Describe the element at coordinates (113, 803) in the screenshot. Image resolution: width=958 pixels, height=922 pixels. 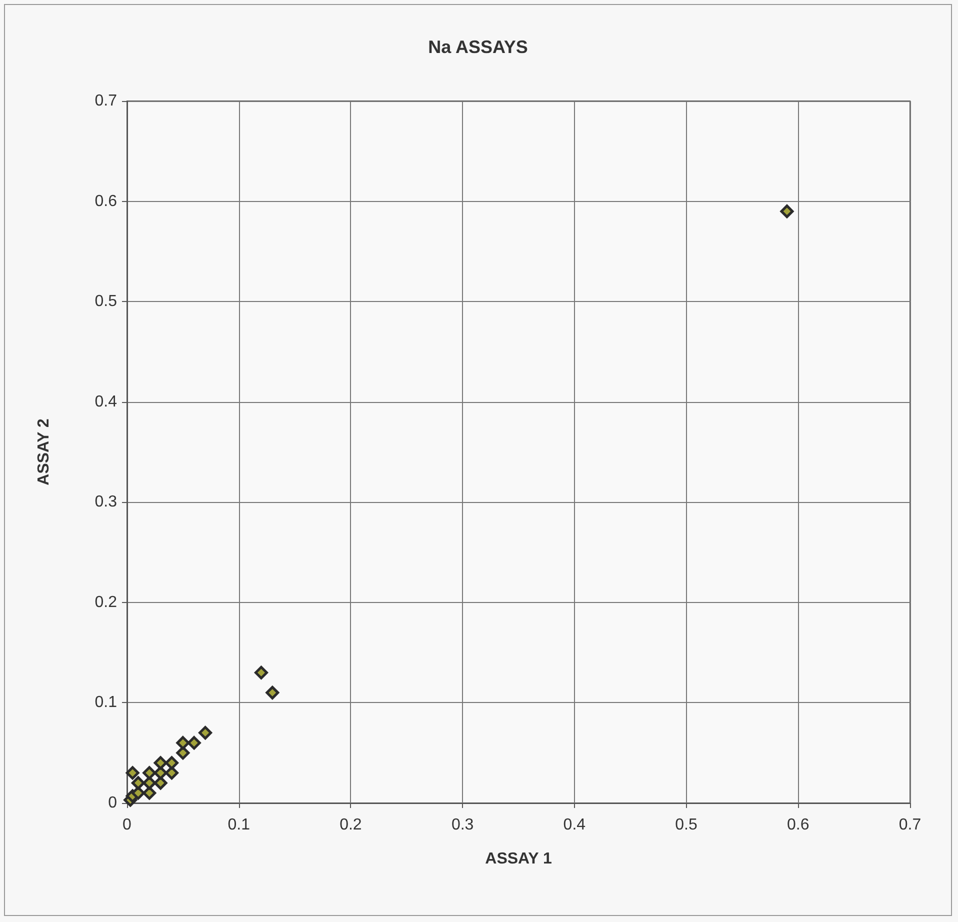
I see `y-tick-label: 0` at that location.